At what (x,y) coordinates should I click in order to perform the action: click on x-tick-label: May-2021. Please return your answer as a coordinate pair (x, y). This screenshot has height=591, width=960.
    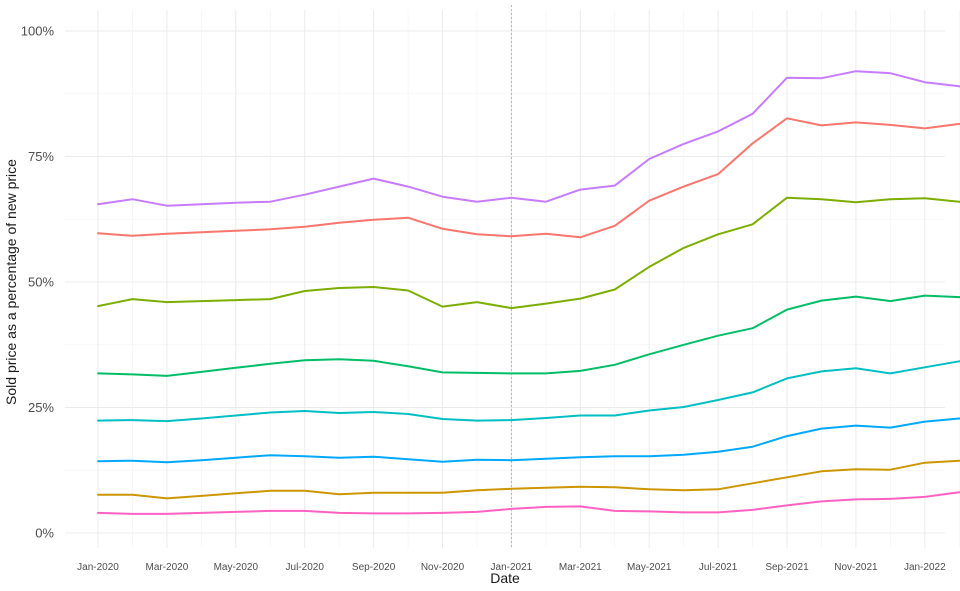
    Looking at the image, I should click on (649, 567).